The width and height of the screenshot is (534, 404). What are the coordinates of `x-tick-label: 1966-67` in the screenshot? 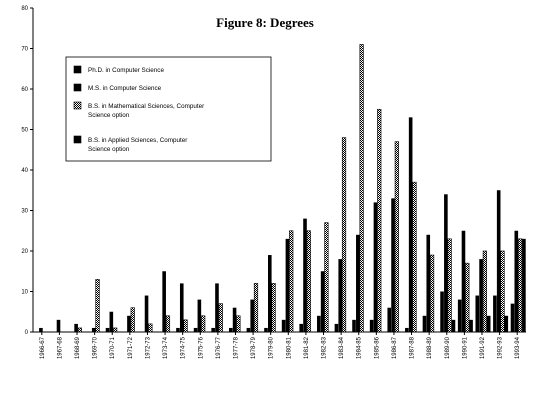 It's located at (43, 347).